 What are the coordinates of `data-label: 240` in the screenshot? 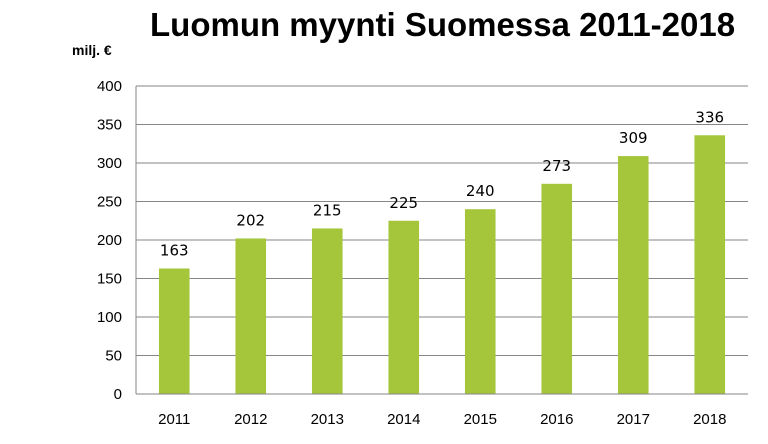 It's located at (480, 191).